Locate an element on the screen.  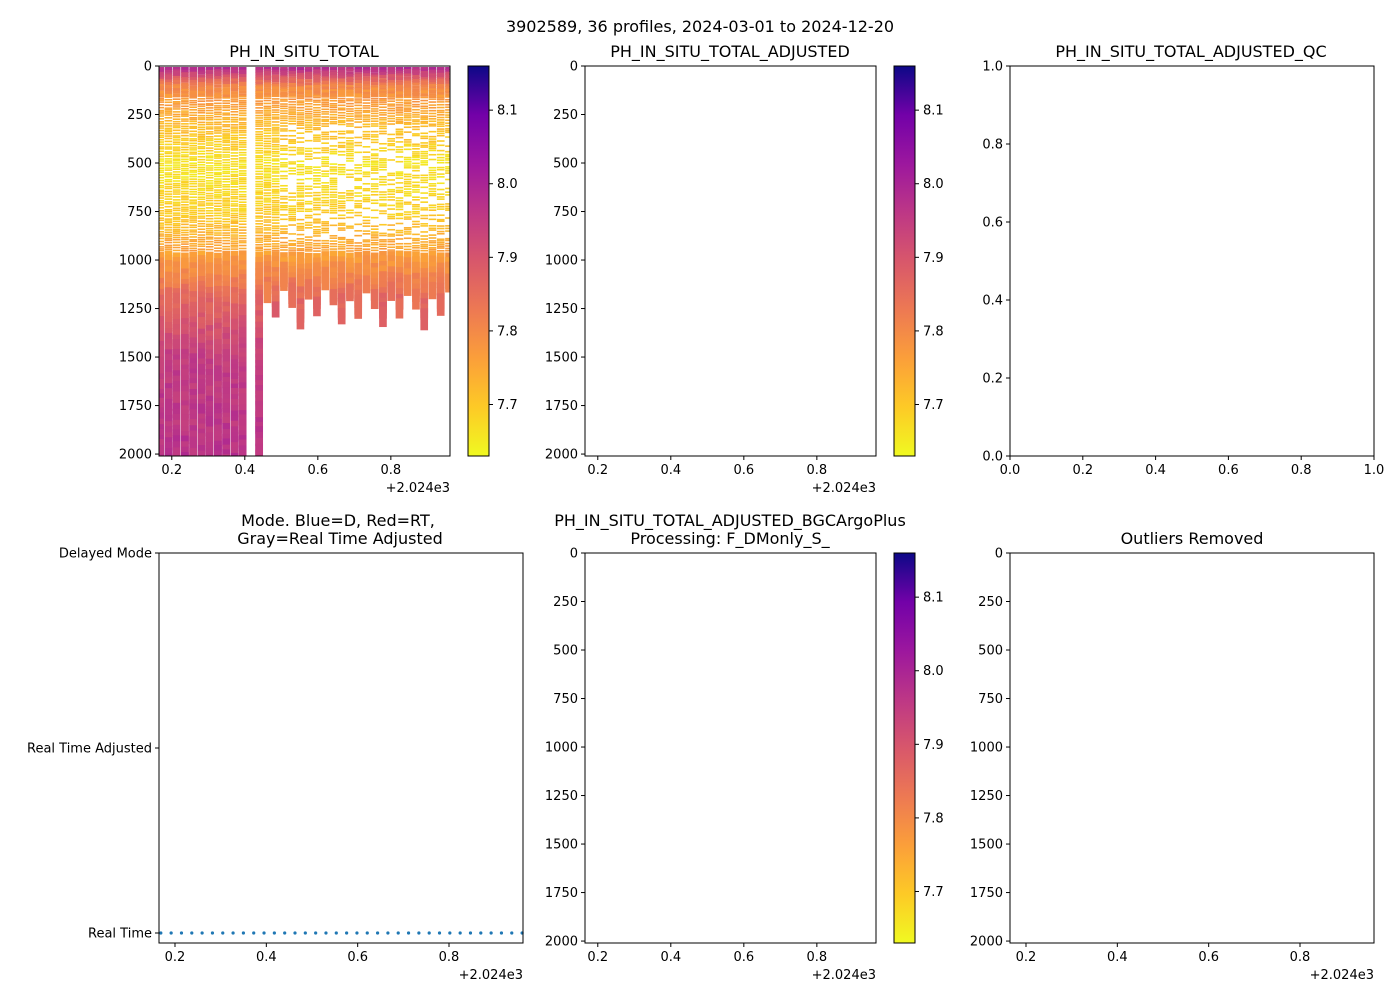
y-tick-label: 750 is located at coordinates (565, 212).